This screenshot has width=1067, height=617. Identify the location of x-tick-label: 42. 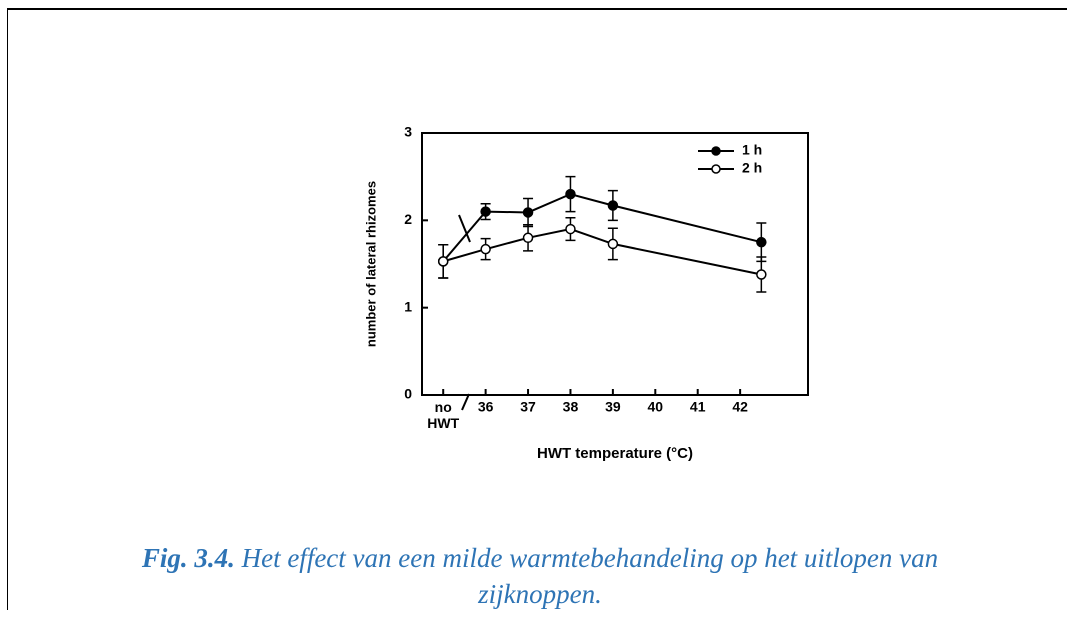
(740, 407).